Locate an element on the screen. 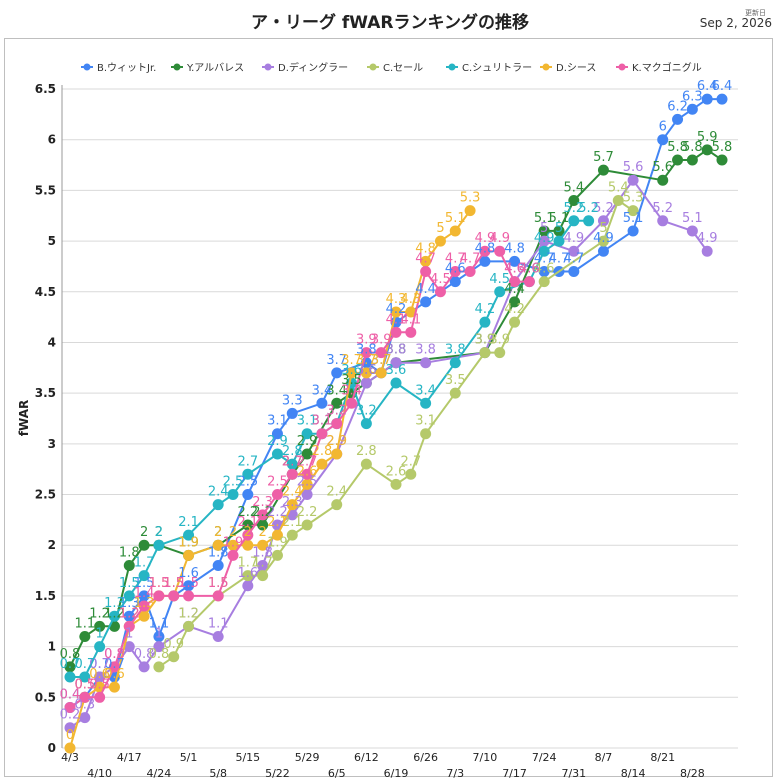 This screenshot has height=780, width=780. legend-item: D.シース is located at coordinates (568, 68).